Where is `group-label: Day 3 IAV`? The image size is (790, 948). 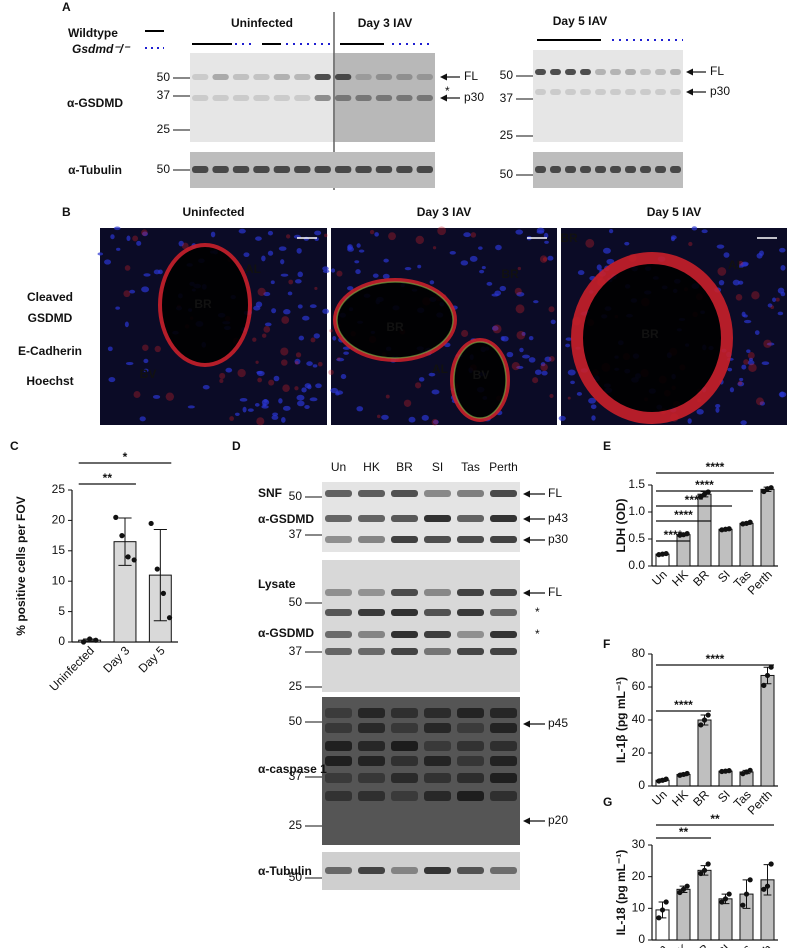 group-label: Day 3 IAV is located at coordinates (385, 23).